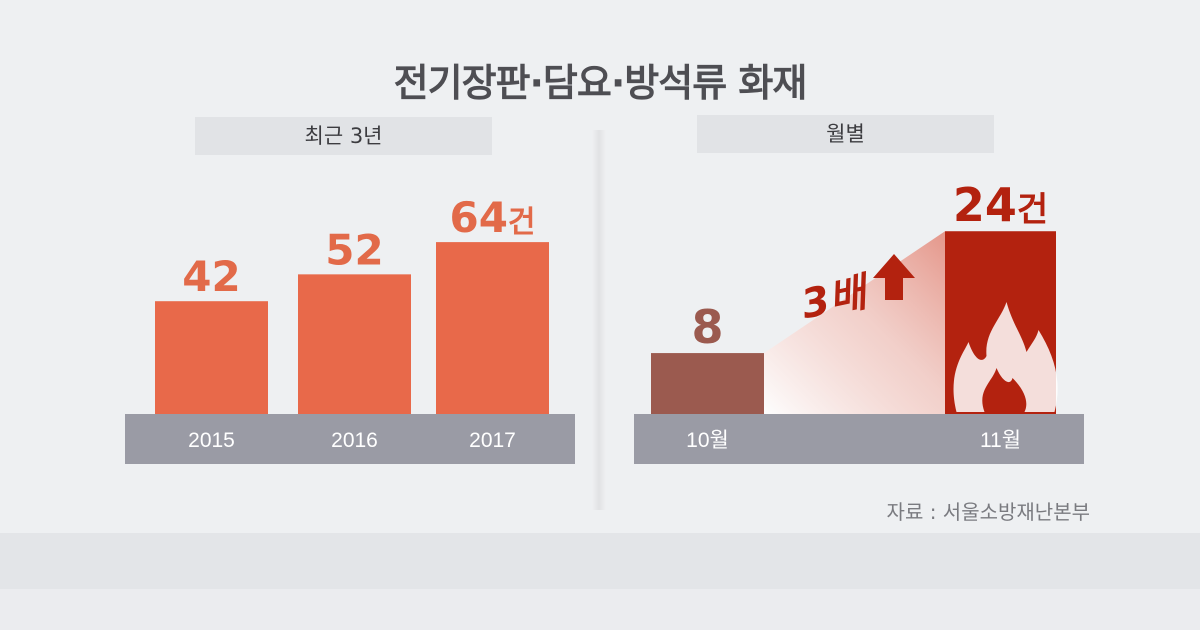 The width and height of the screenshot is (1200, 630). What do you see at coordinates (1004, 390) in the screenshot?
I see `fire-icon-inner` at bounding box center [1004, 390].